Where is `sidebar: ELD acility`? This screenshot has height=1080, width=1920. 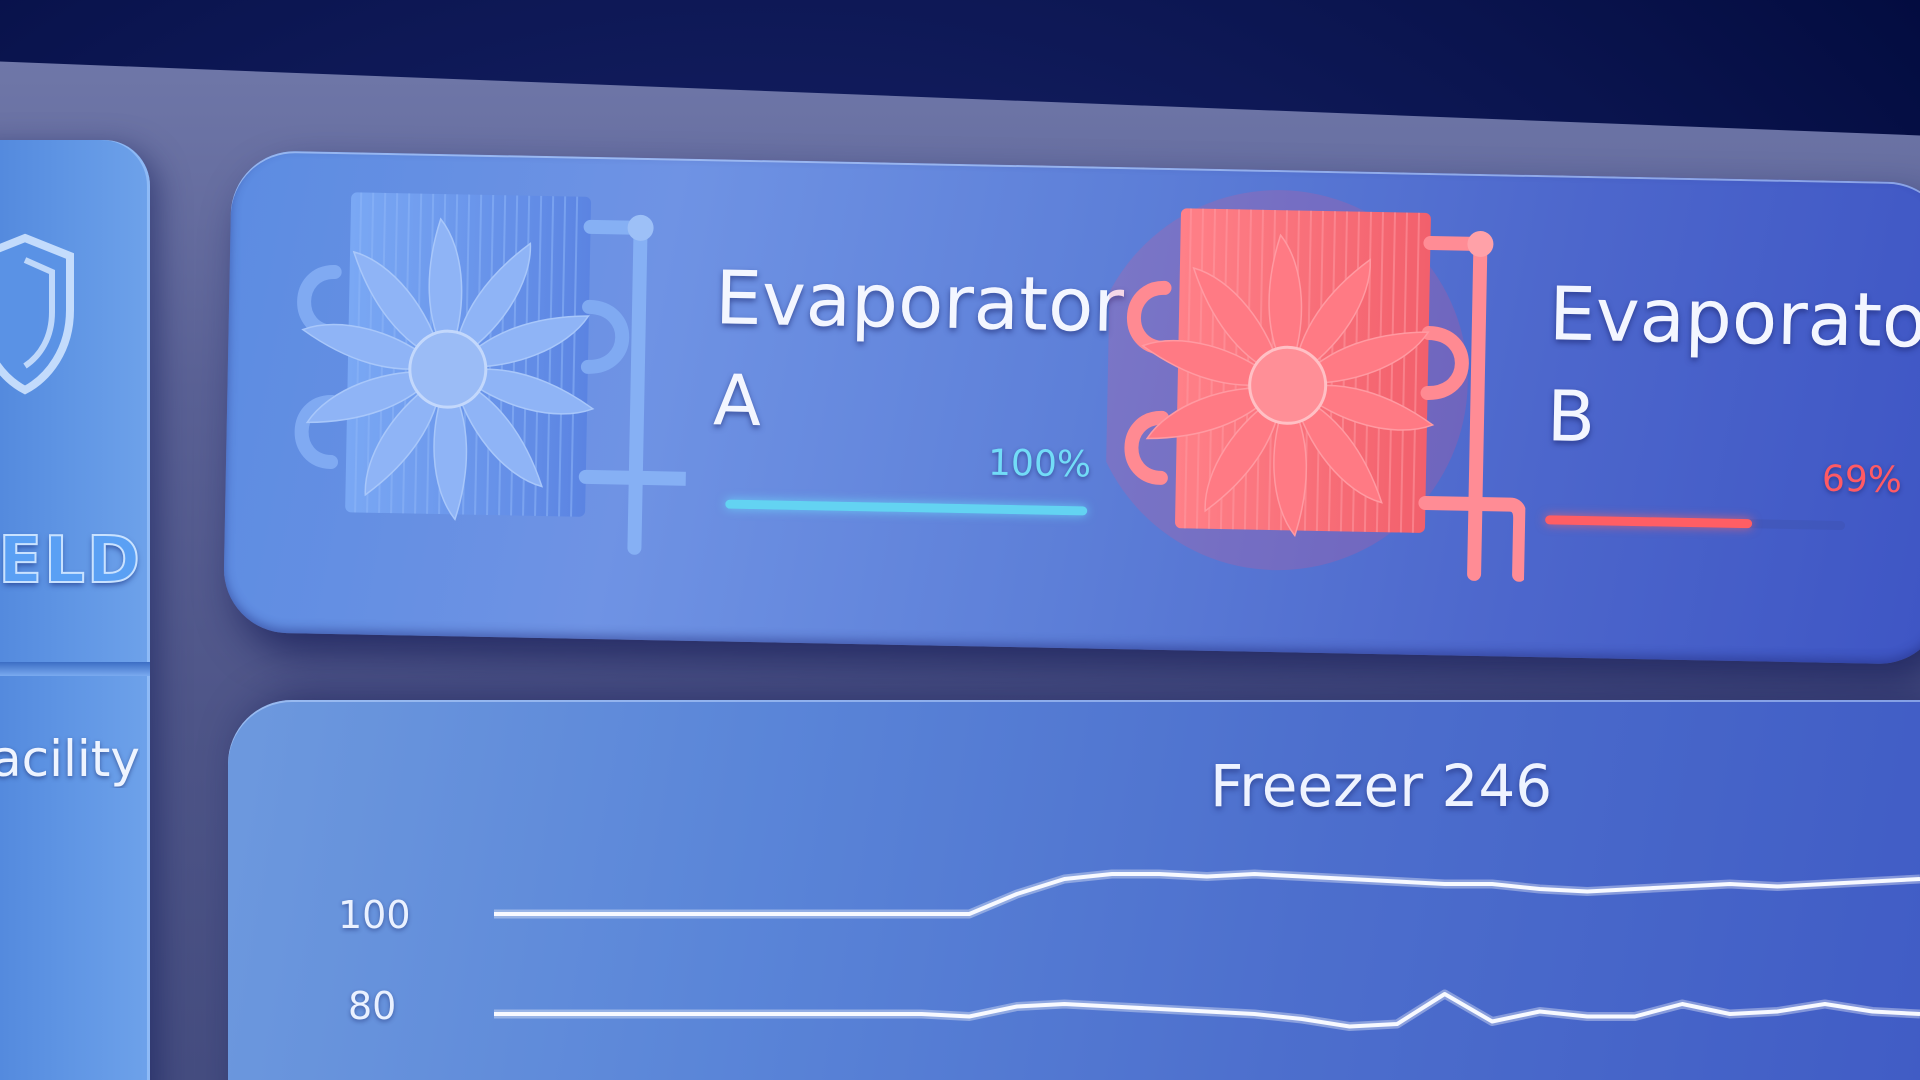
sidebar: ELD acility is located at coordinates (75, 610).